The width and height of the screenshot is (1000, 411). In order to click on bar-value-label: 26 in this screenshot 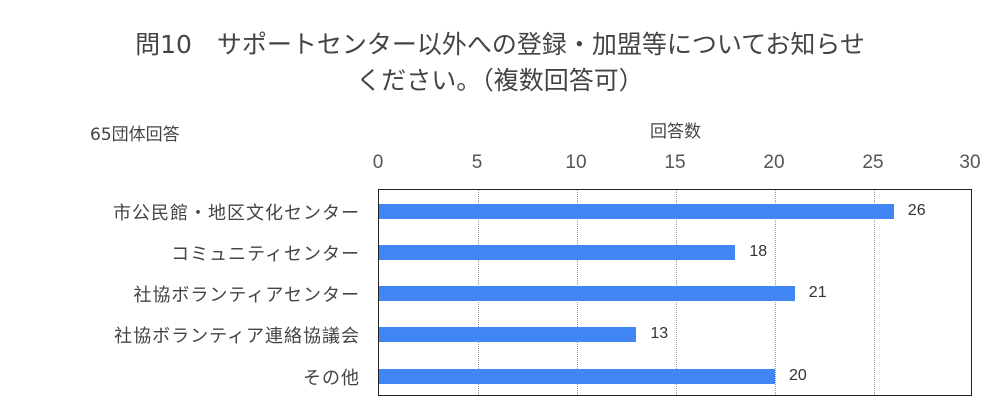, I will do `click(916, 210)`.